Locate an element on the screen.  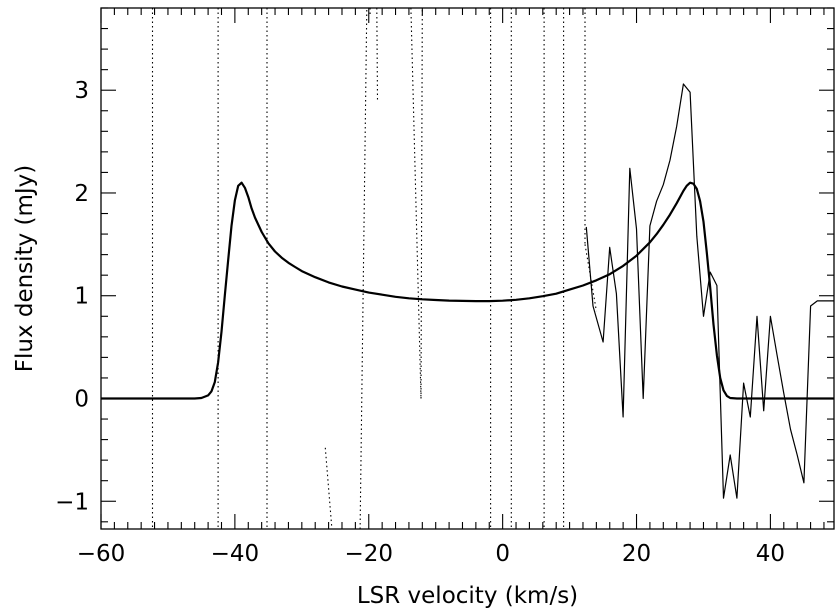
y-tick-label: −1 is located at coordinates (72, 502).